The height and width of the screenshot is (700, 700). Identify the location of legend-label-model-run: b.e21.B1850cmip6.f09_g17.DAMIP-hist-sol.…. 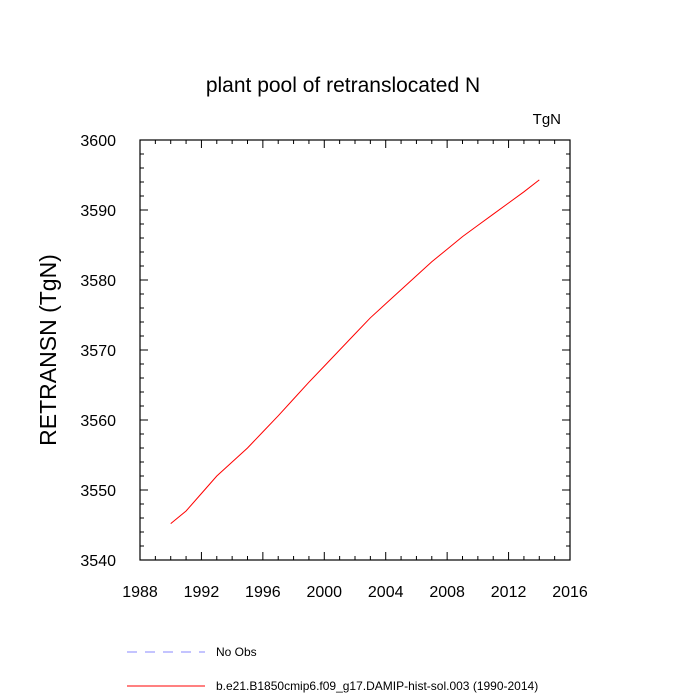
(377, 686).